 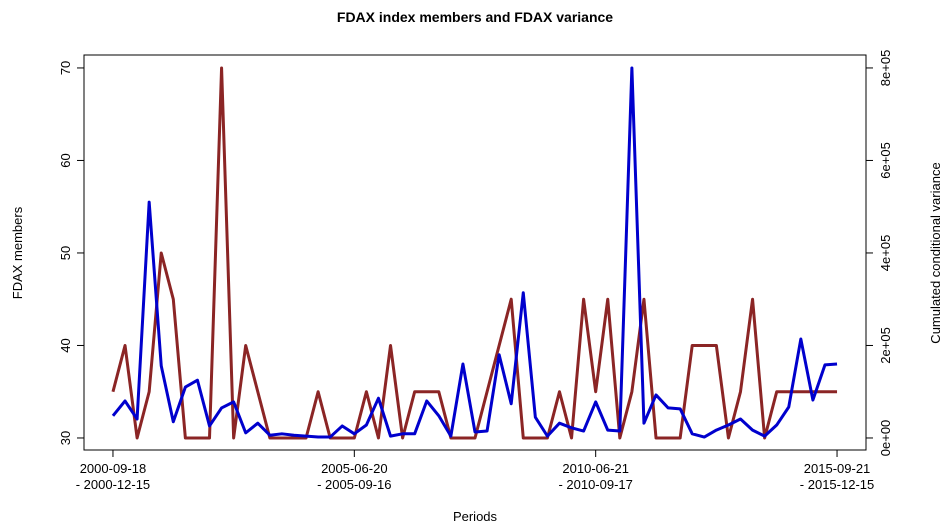 What do you see at coordinates (65, 253) in the screenshot?
I see `y-tick-label: 50` at bounding box center [65, 253].